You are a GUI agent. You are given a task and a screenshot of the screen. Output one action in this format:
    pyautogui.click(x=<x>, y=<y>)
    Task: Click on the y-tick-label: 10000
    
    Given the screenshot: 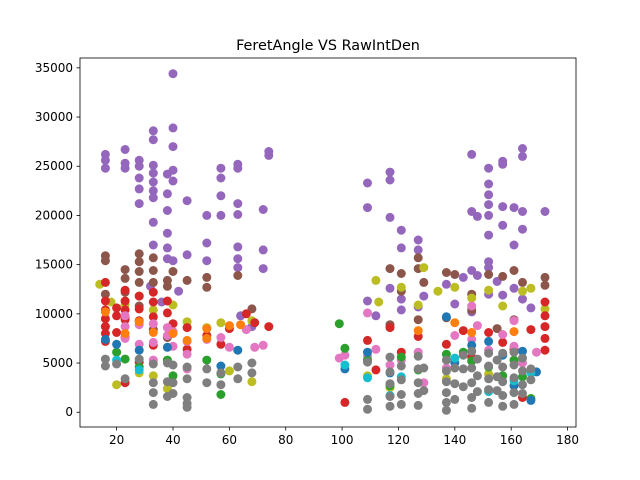 What is the action you would take?
    pyautogui.click(x=54, y=314)
    